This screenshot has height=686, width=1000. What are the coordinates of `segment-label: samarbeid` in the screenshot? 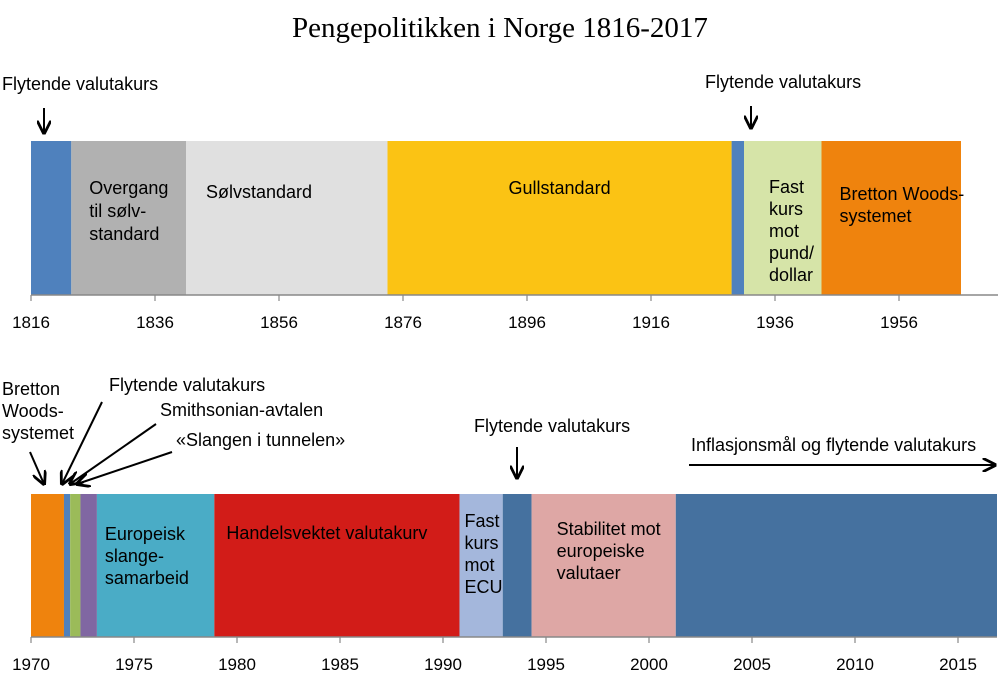 It's located at (147, 578).